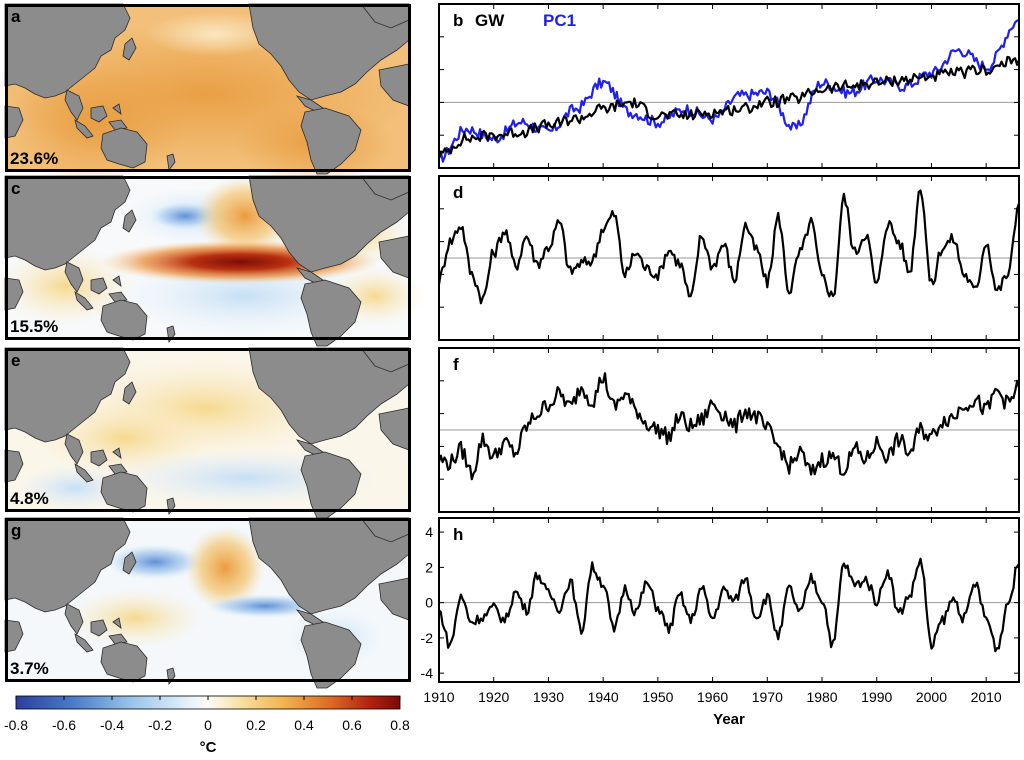  What do you see at coordinates (493, 697) in the screenshot?
I see `x-tick-label: 1920` at bounding box center [493, 697].